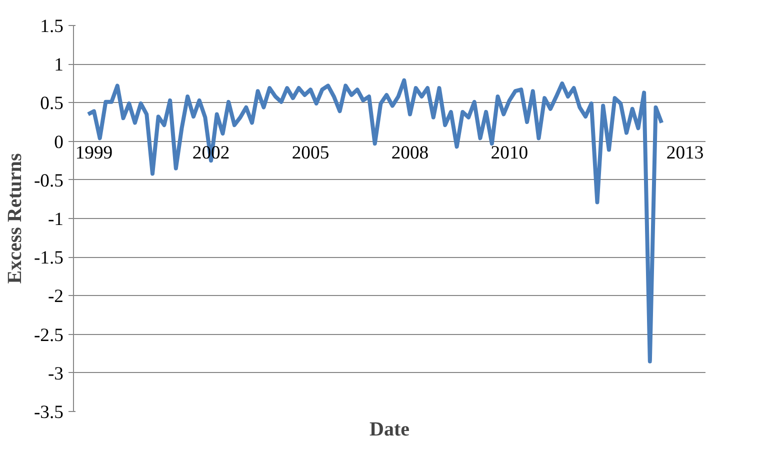 This screenshot has height=459, width=770. Describe the element at coordinates (56, 373) in the screenshot. I see `y-tick-label: -3` at that location.